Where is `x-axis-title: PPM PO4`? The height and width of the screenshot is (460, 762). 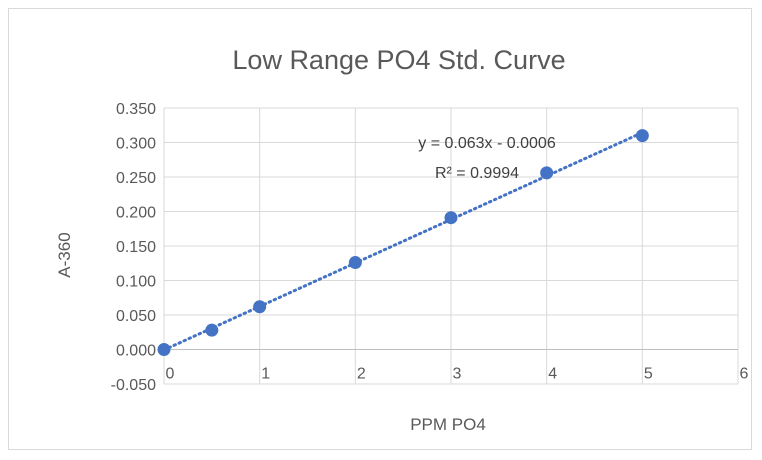 x-axis-title: PPM PO4 is located at coordinates (448, 424).